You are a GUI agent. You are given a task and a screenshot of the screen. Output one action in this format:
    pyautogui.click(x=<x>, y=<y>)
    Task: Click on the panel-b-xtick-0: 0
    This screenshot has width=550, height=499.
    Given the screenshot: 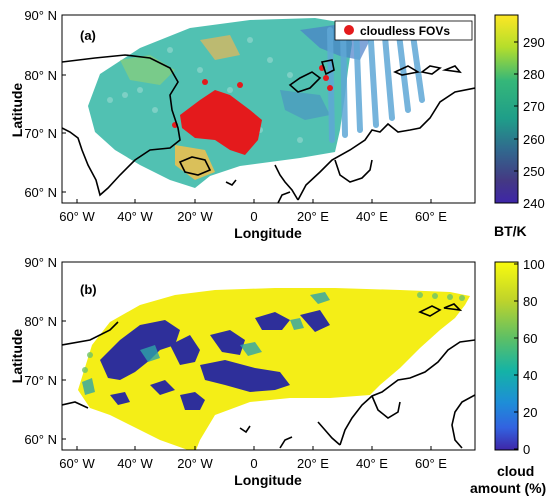 What is the action you would take?
    pyautogui.click(x=253, y=463)
    